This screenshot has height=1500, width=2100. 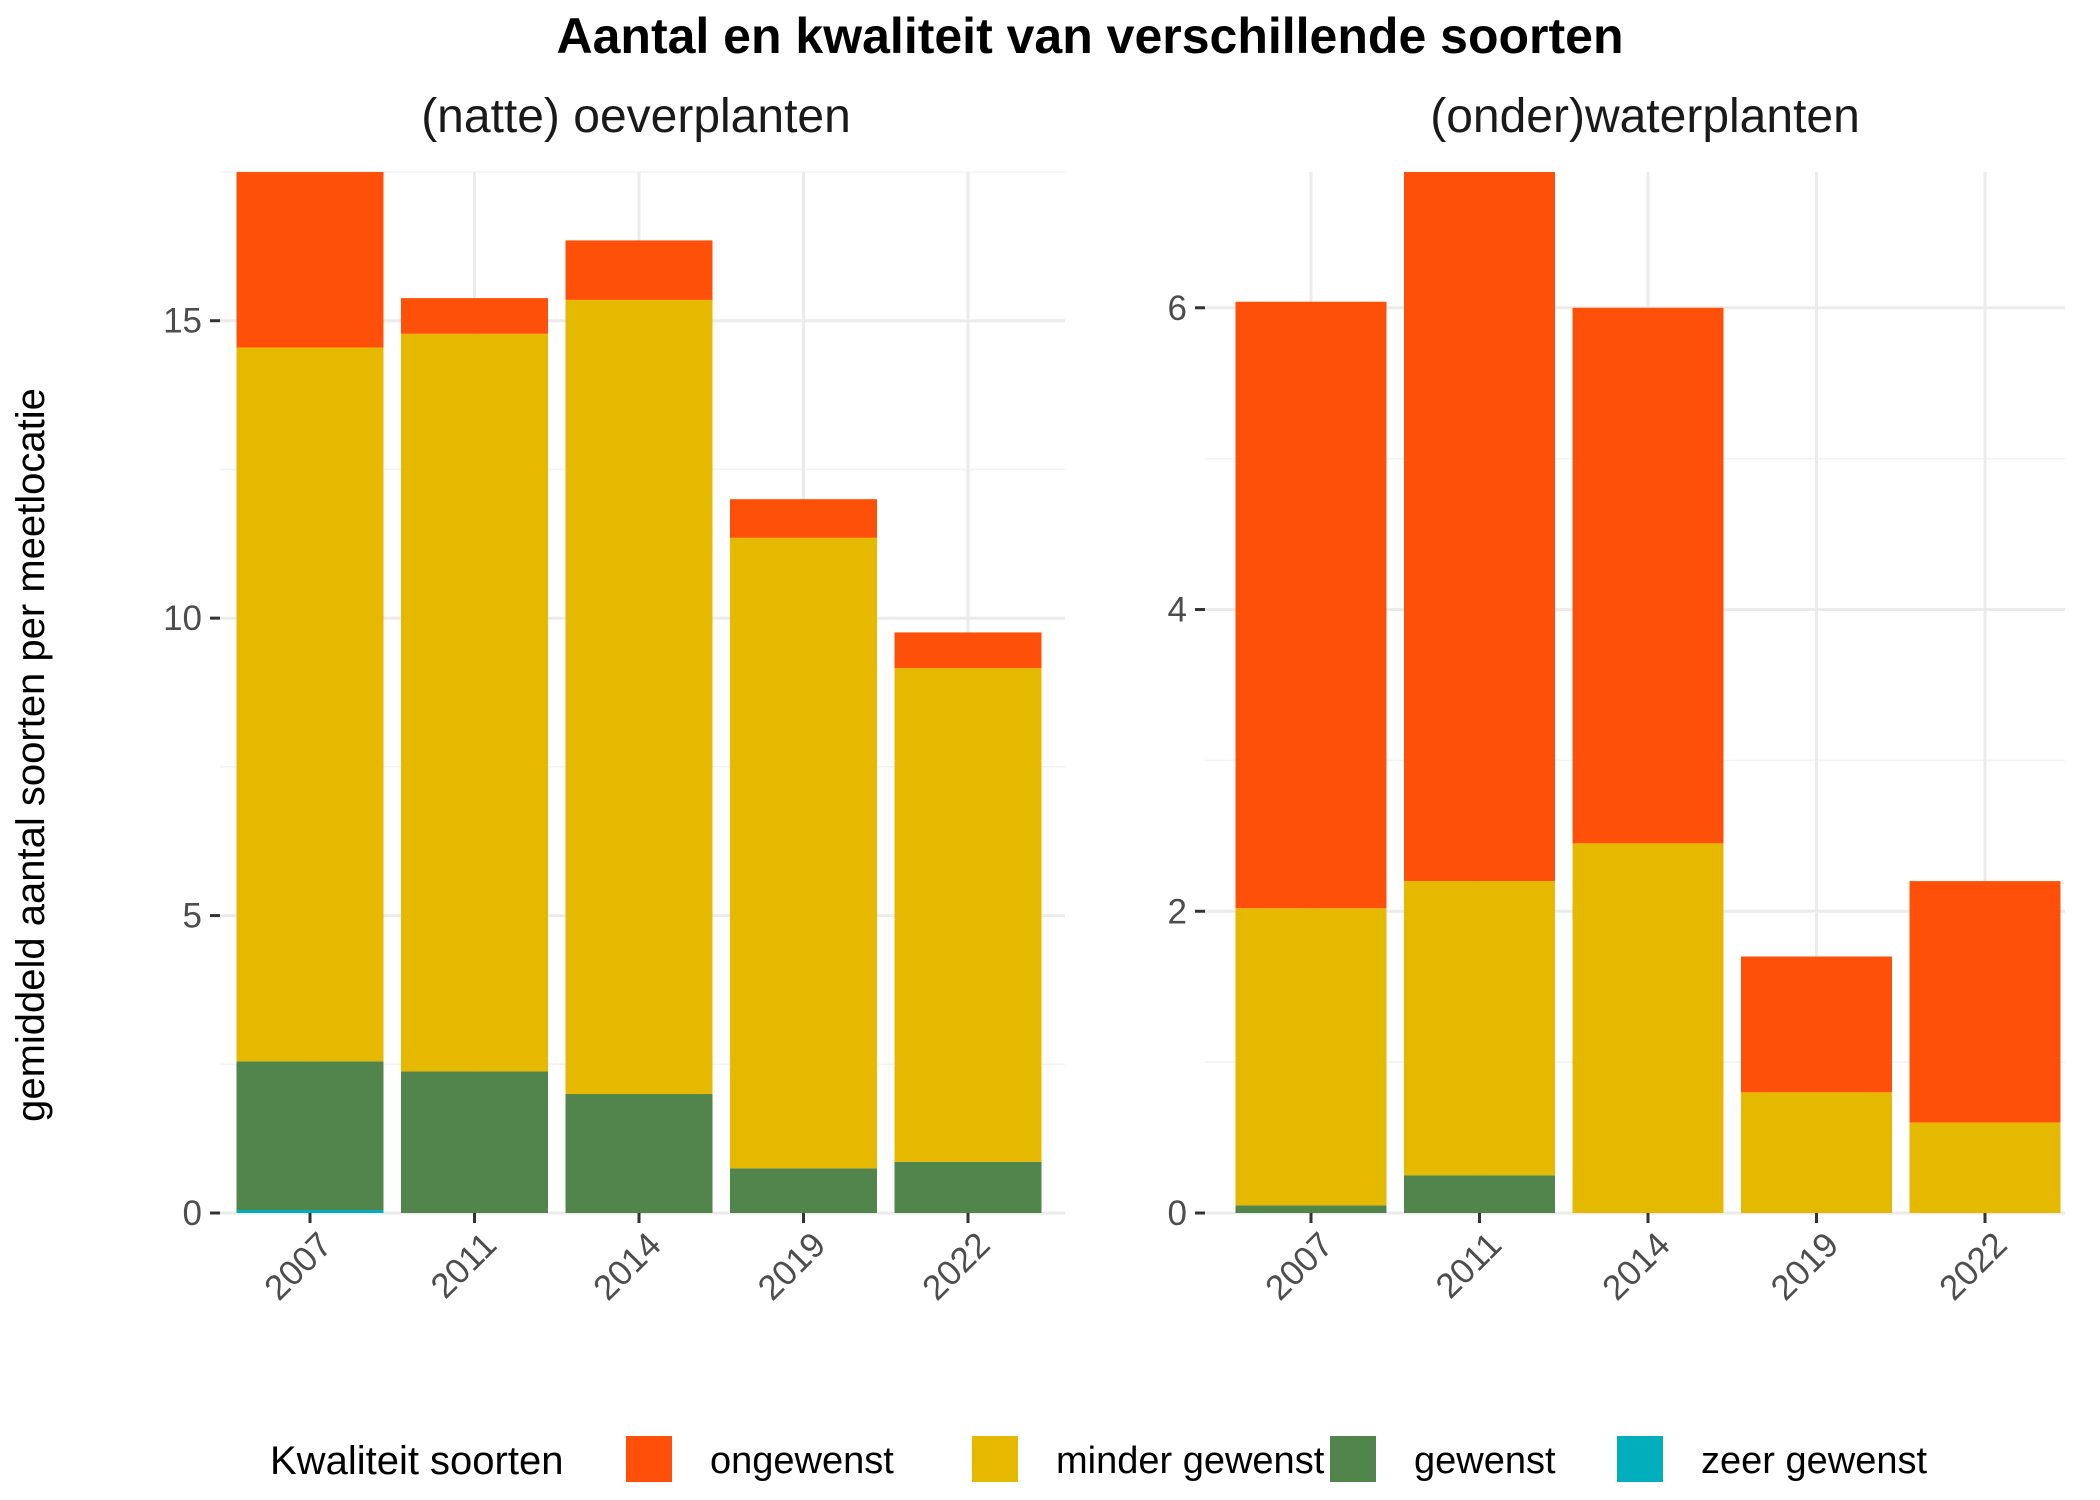 What do you see at coordinates (803, 1190) in the screenshot?
I see `bar-segment-gewenst-2019` at bounding box center [803, 1190].